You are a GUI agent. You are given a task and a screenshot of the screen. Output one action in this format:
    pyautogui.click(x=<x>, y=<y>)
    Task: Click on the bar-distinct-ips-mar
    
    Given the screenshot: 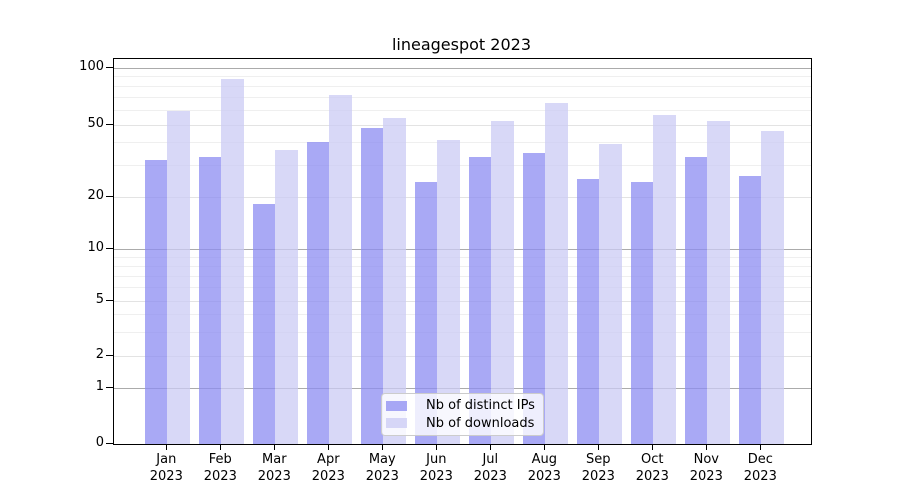 What is the action you would take?
    pyautogui.click(x=264, y=324)
    